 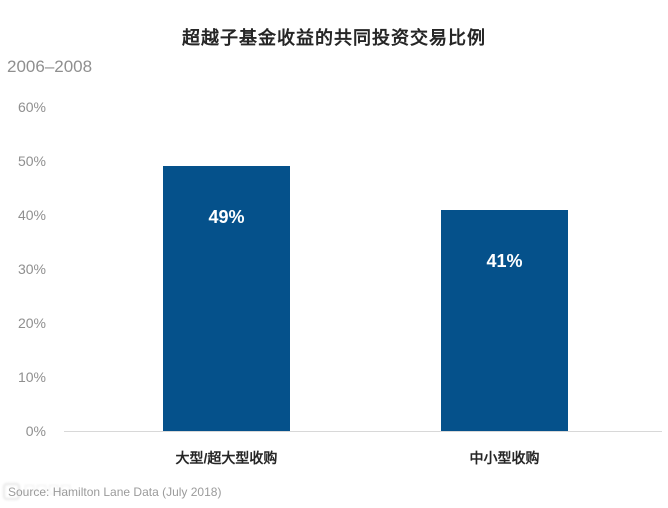 I want to click on bar-value-label: 41%, so click(x=504, y=261).